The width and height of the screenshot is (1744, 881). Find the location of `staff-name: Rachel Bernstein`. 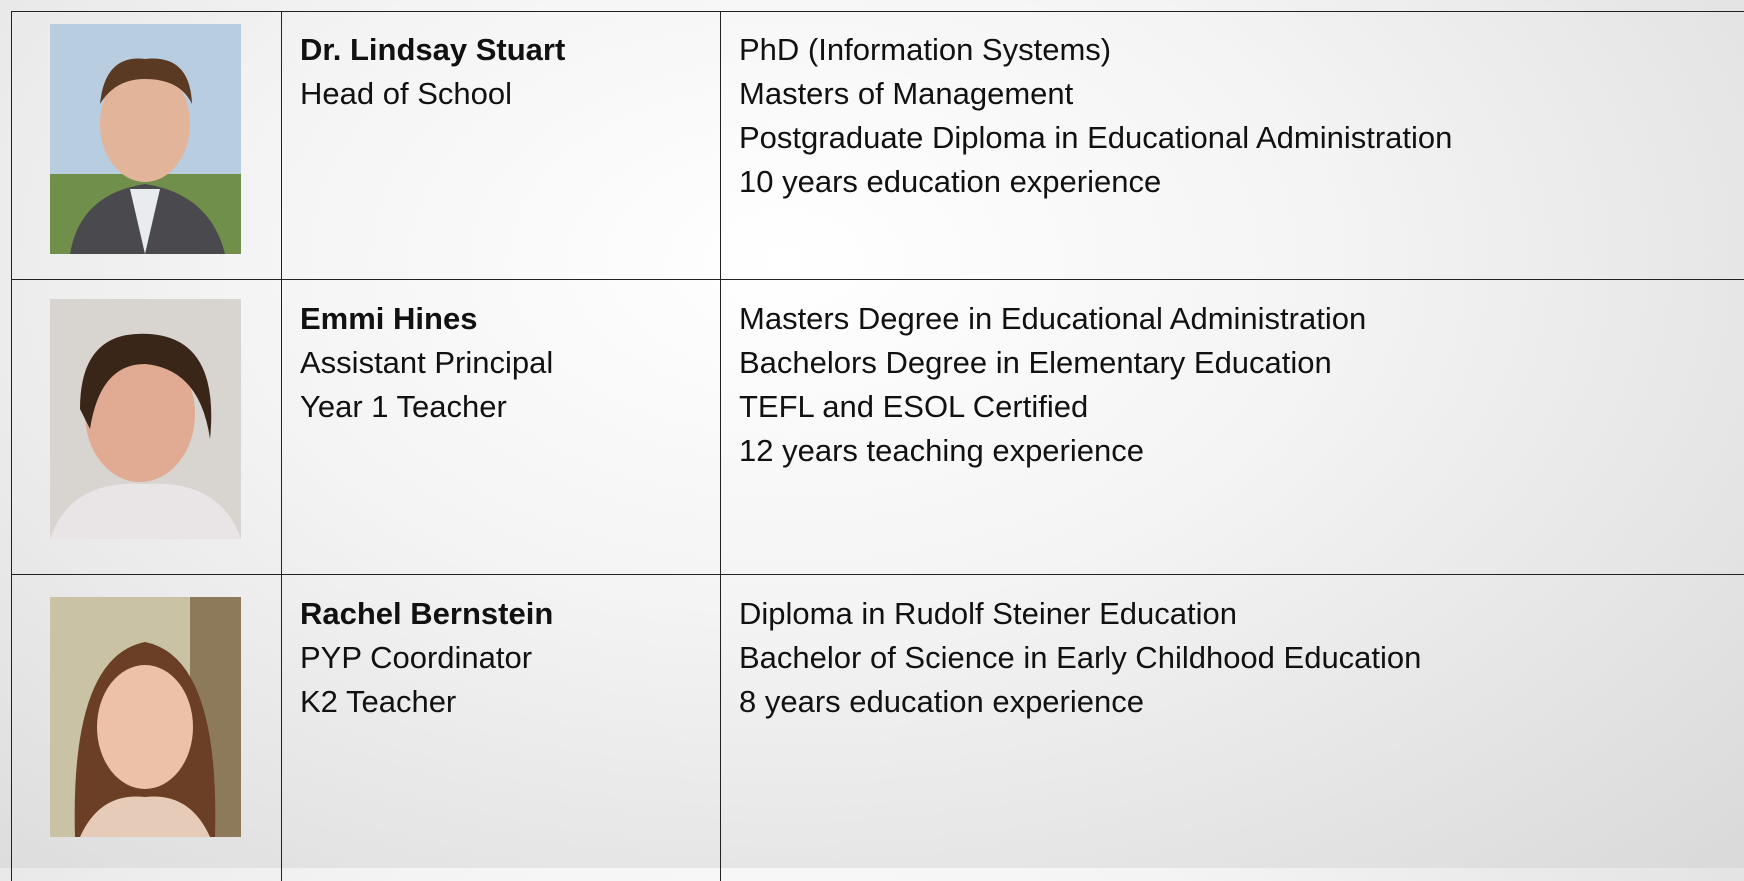

staff-name: Rachel Bernstein is located at coordinates (427, 613).